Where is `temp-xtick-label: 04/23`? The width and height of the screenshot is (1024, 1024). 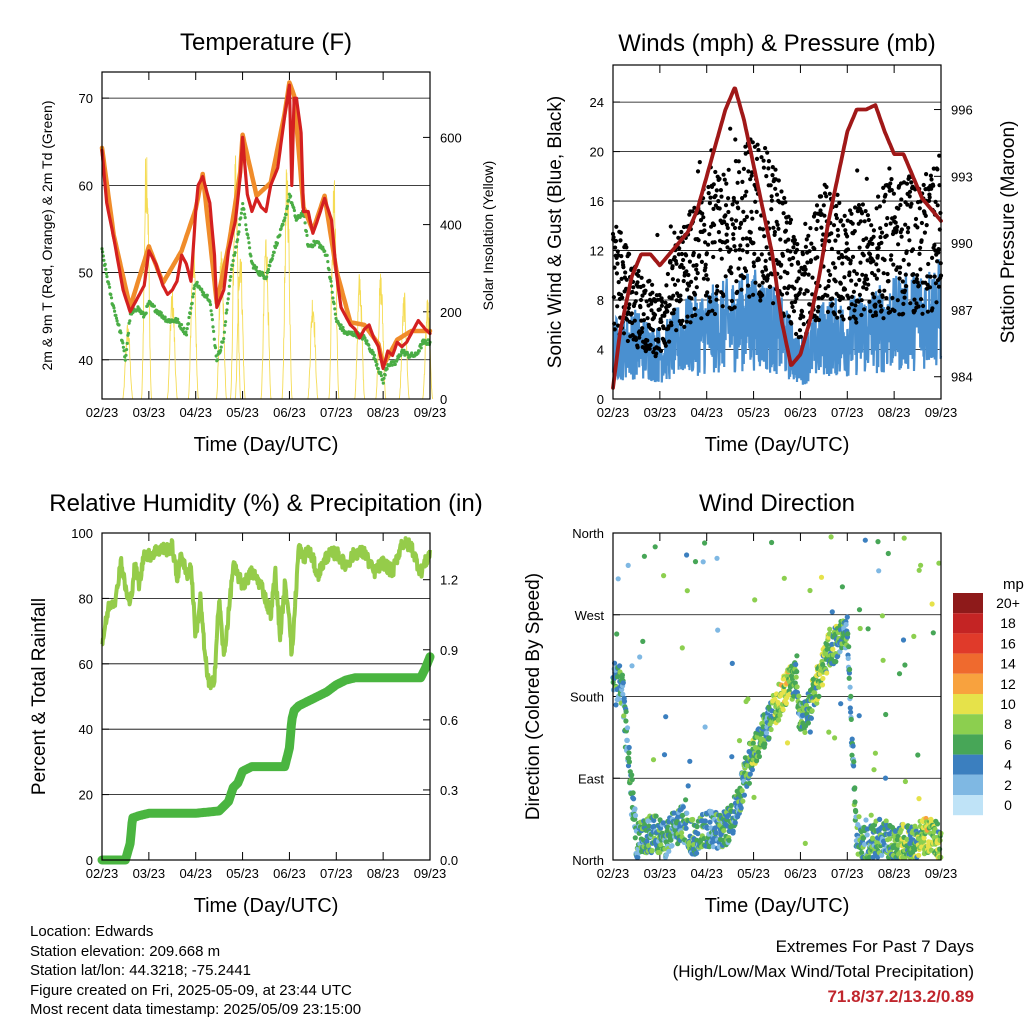 temp-xtick-label: 04/23 is located at coordinates (195, 412).